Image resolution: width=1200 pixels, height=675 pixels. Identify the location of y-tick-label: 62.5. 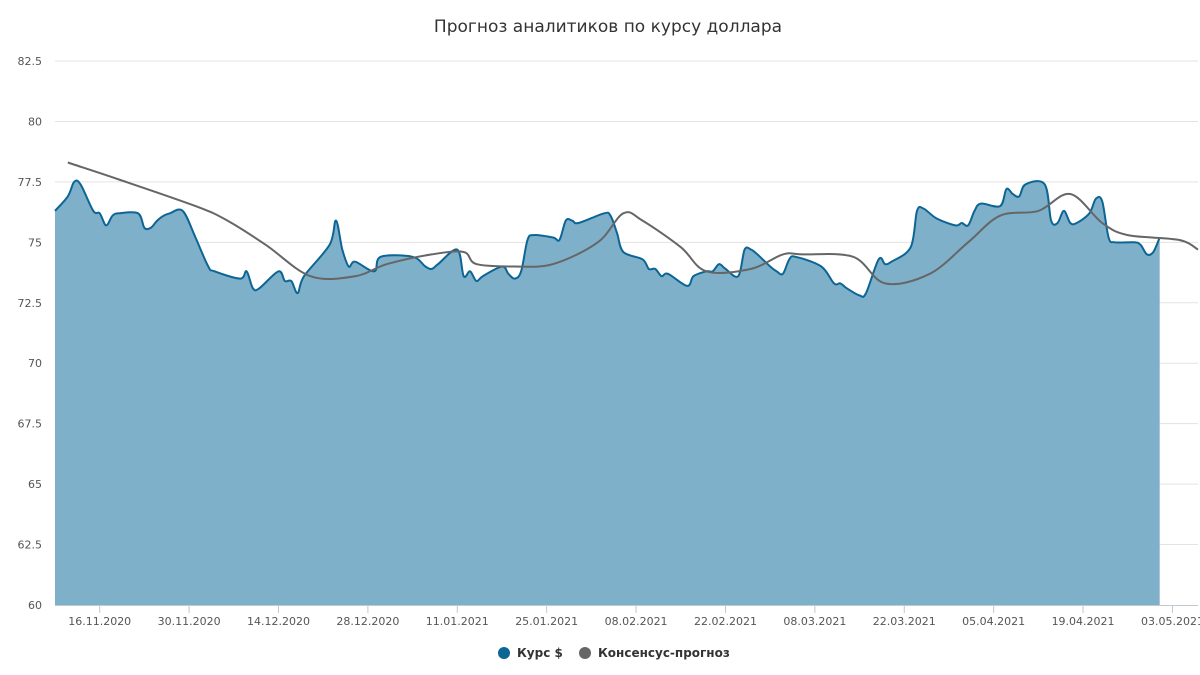
(30, 545).